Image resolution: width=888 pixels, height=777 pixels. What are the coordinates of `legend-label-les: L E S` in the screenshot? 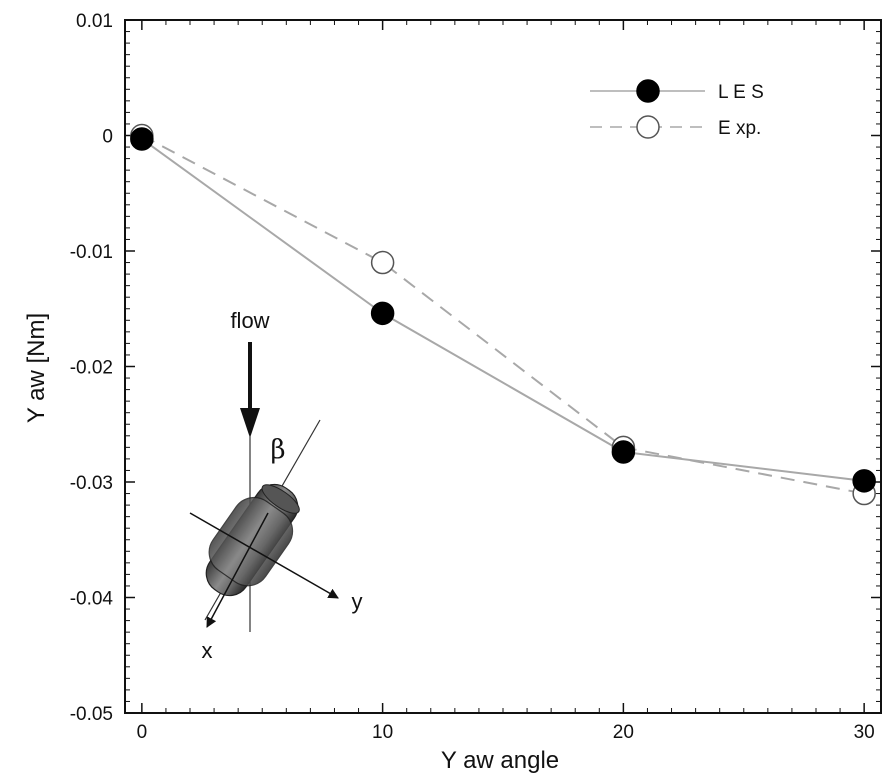 It's located at (741, 92).